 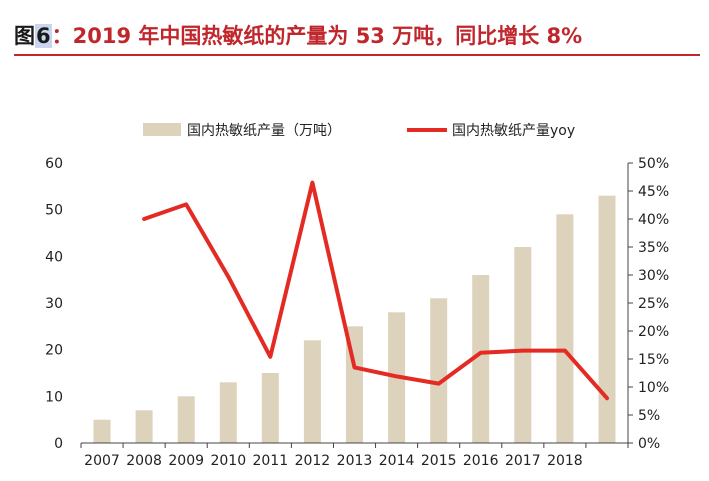 What do you see at coordinates (653, 388) in the screenshot?
I see `y-right-tick-label: 10%` at bounding box center [653, 388].